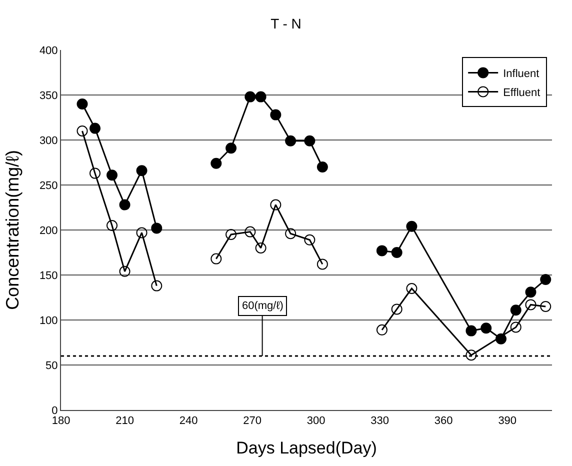 The height and width of the screenshot is (466, 572). I want to click on x-tick-label: 180, so click(61, 421).